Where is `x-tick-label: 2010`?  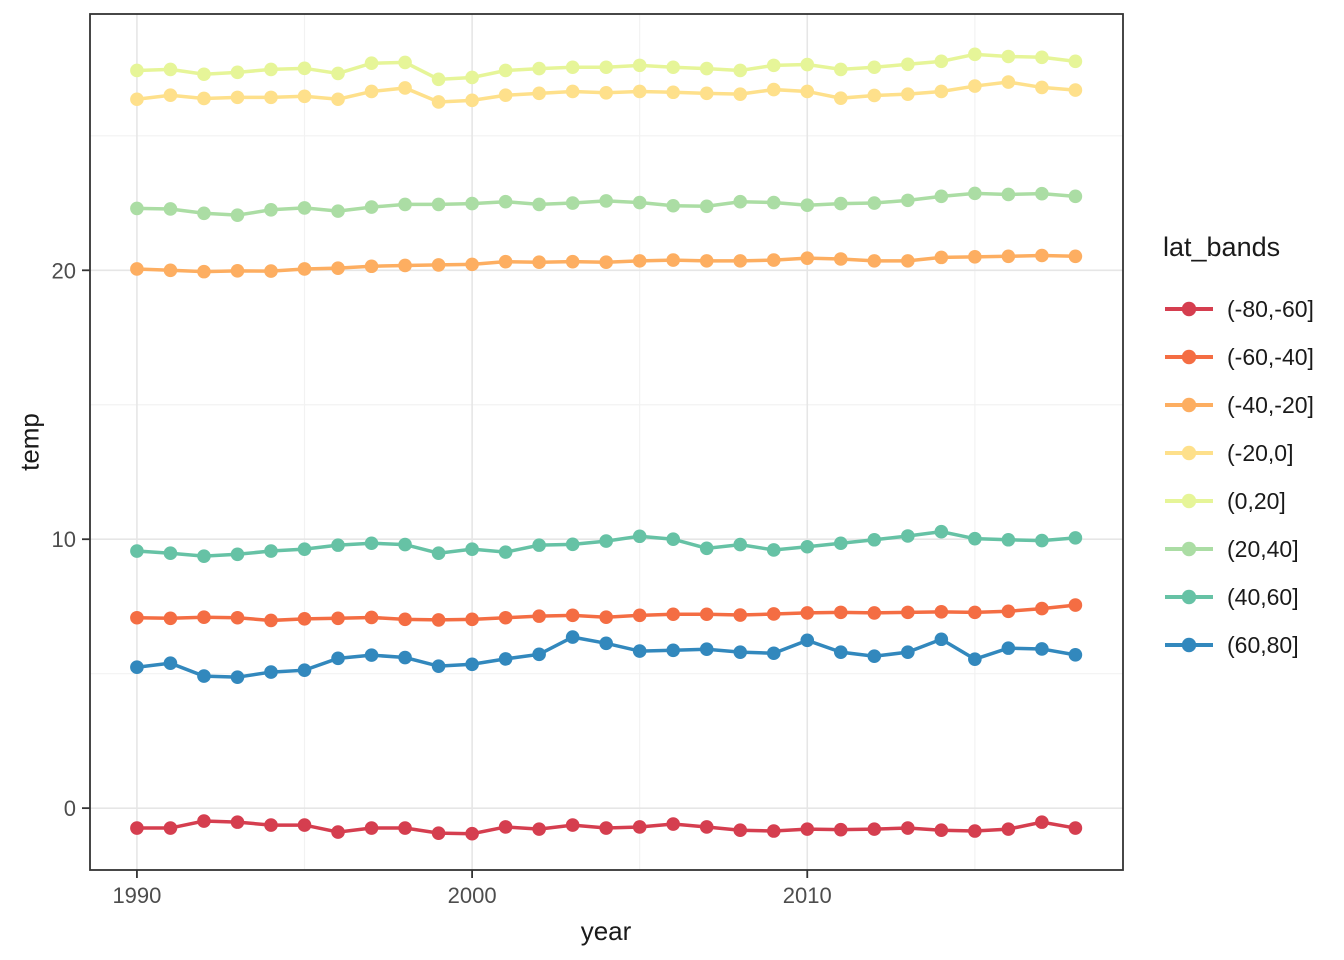
x-tick-label: 2010 is located at coordinates (807, 895).